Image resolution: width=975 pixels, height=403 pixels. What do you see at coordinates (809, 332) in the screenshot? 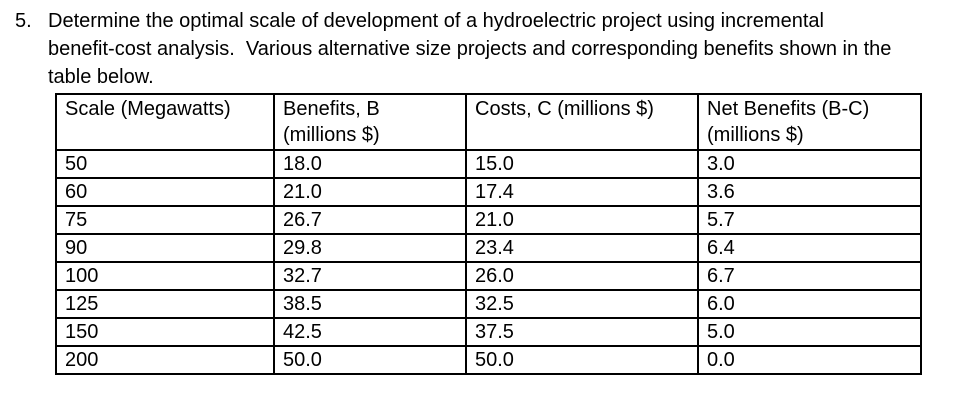
I see `cell-net-benefits: 5.0` at bounding box center [809, 332].